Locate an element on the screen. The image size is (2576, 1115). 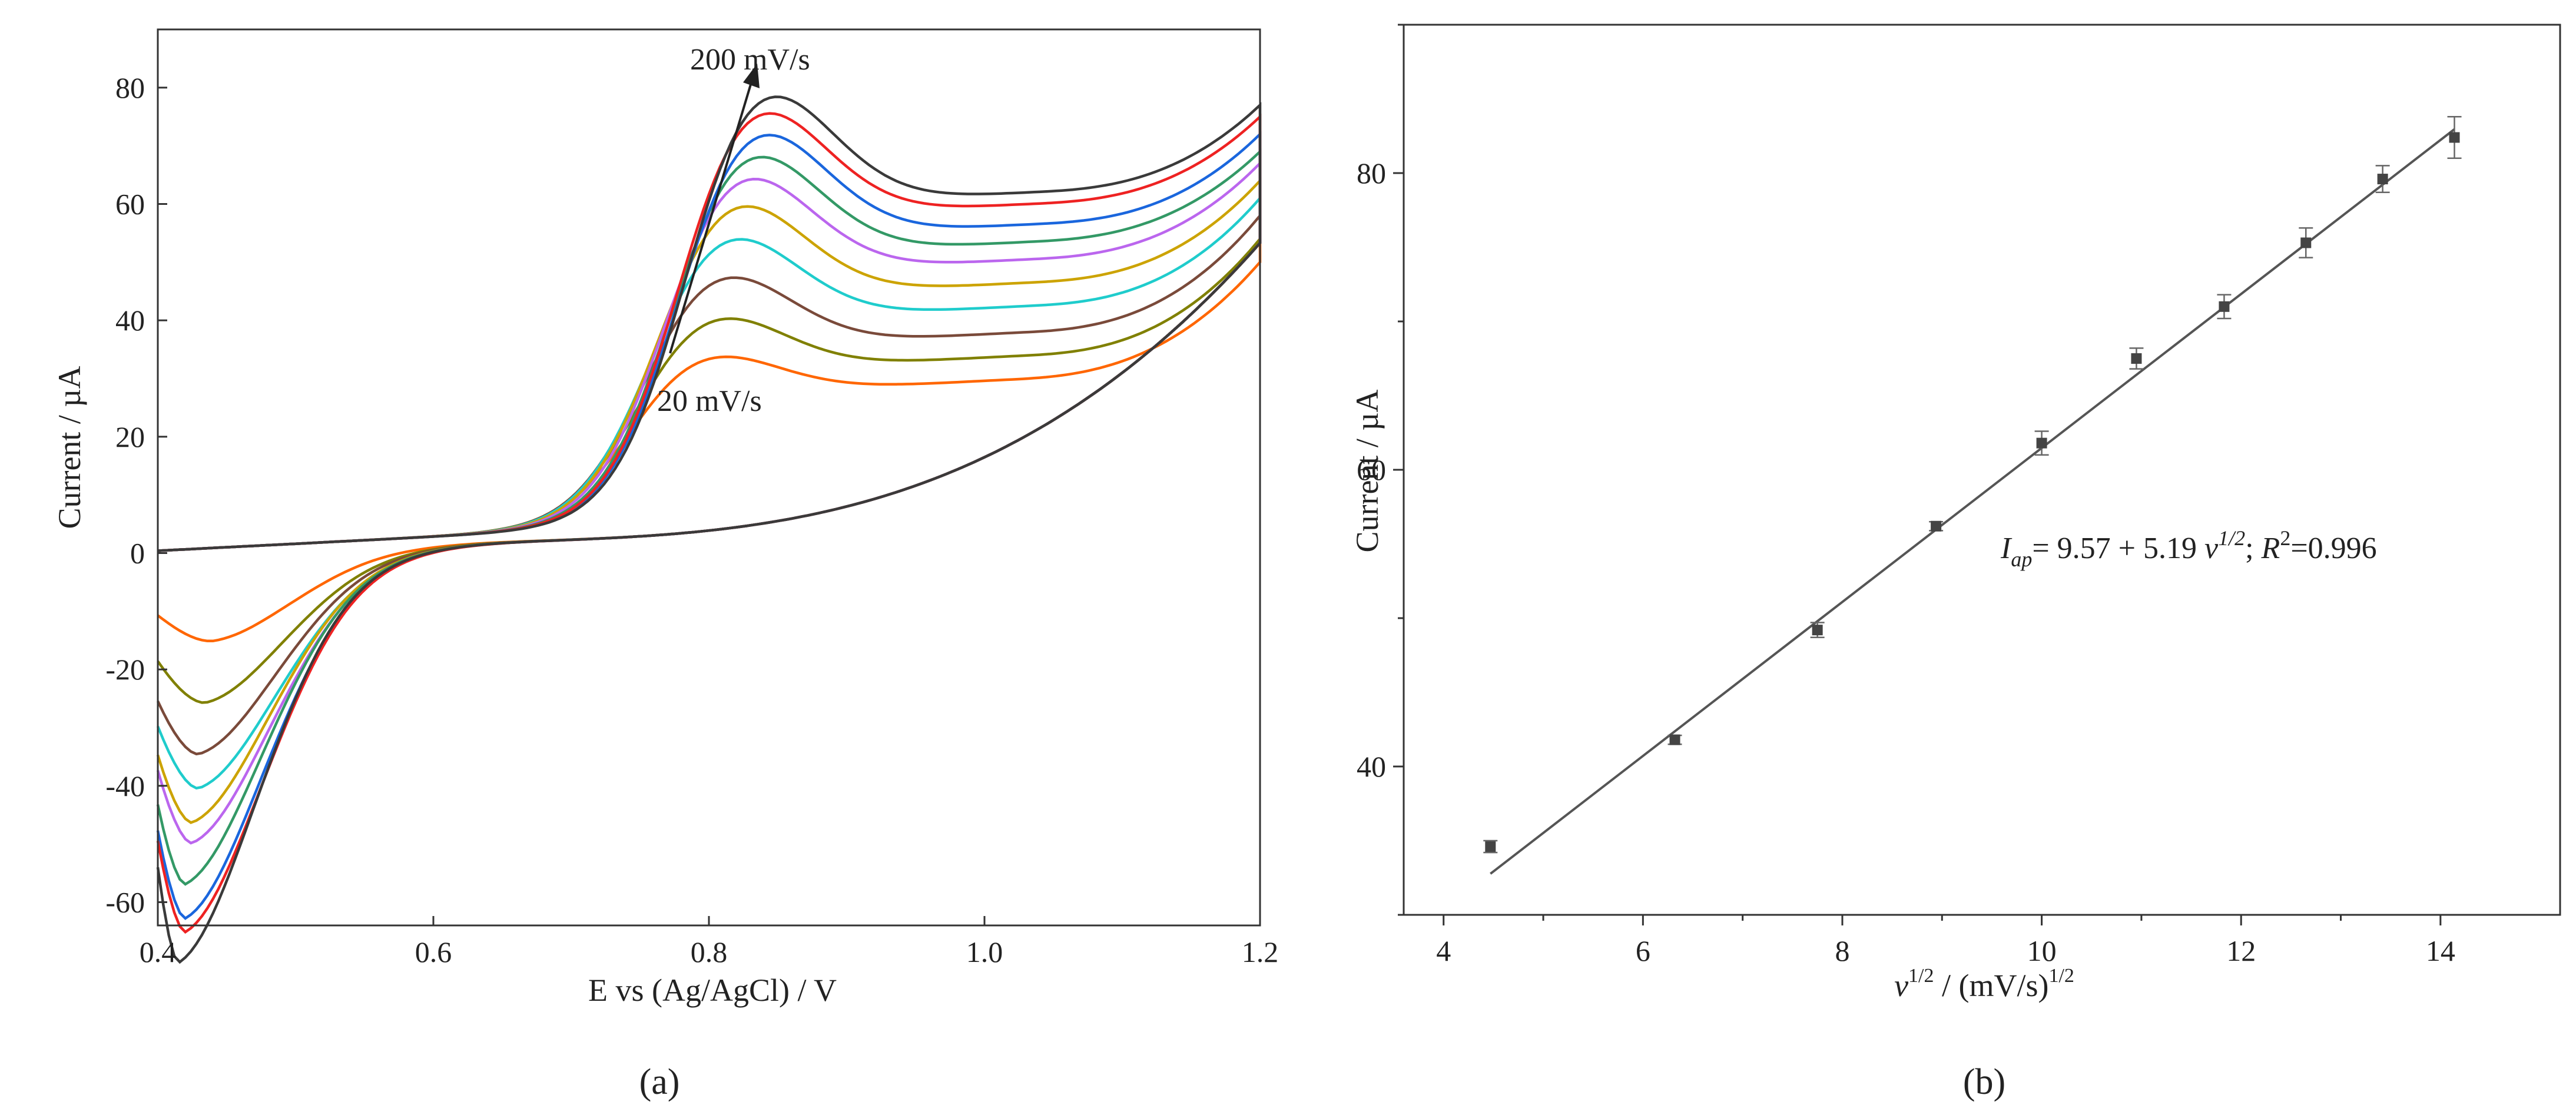
scan-rate-arrow is located at coordinates (712, 212).